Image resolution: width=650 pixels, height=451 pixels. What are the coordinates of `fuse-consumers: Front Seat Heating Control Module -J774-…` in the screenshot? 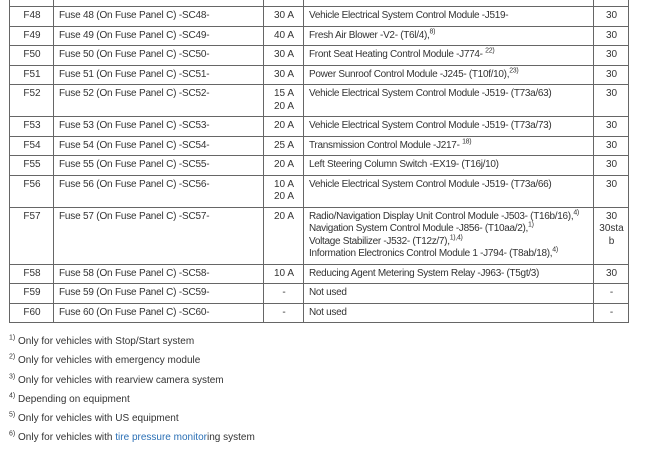 It's located at (448, 55).